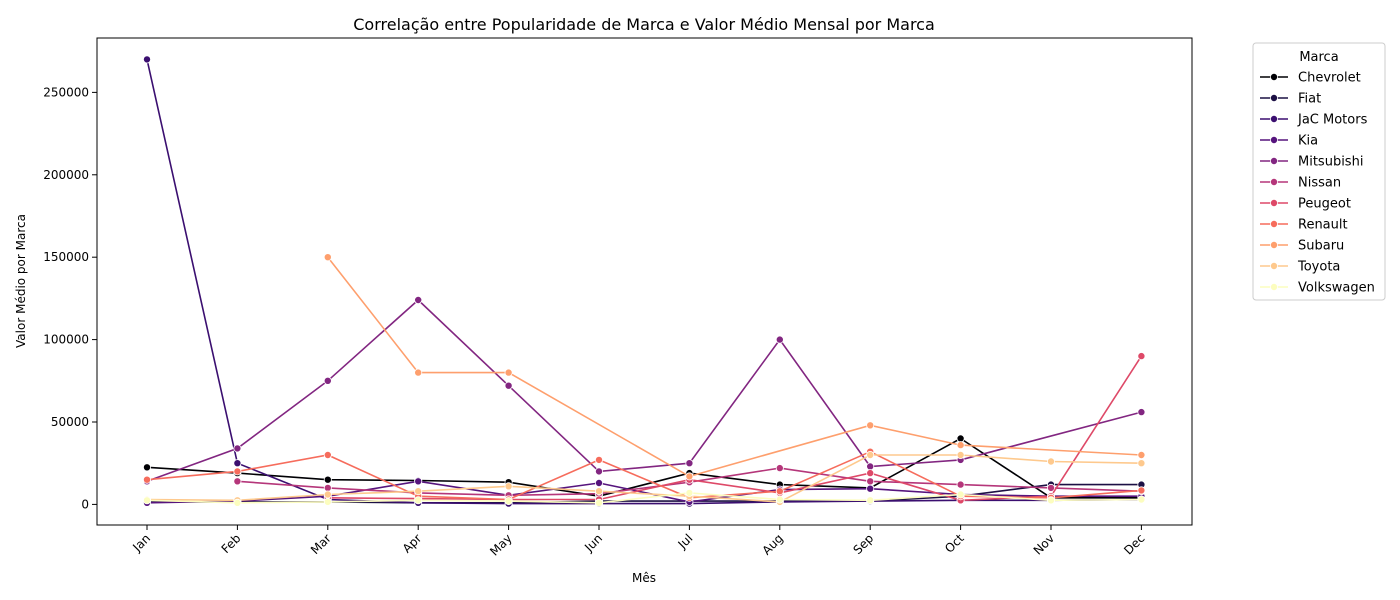  What do you see at coordinates (1318, 57) in the screenshot?
I see `legend-title: Marca` at bounding box center [1318, 57].